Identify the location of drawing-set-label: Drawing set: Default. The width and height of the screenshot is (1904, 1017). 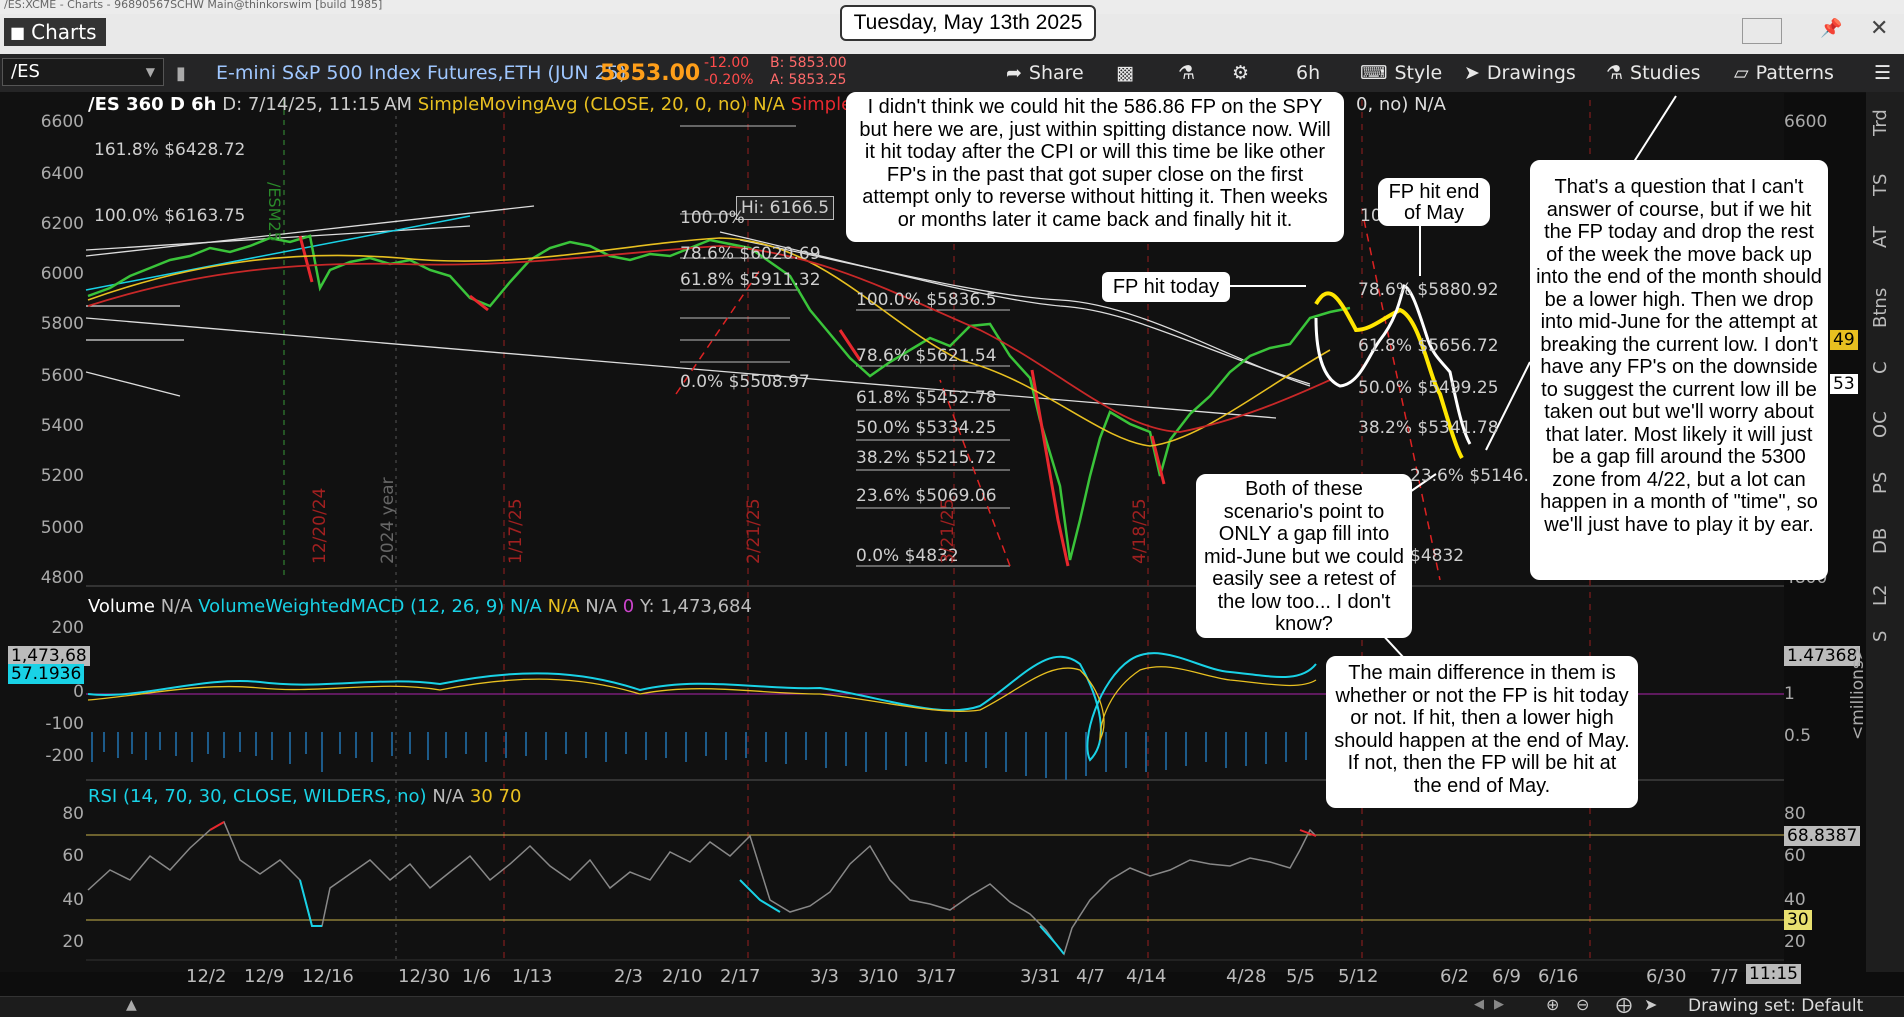
(1776, 1006).